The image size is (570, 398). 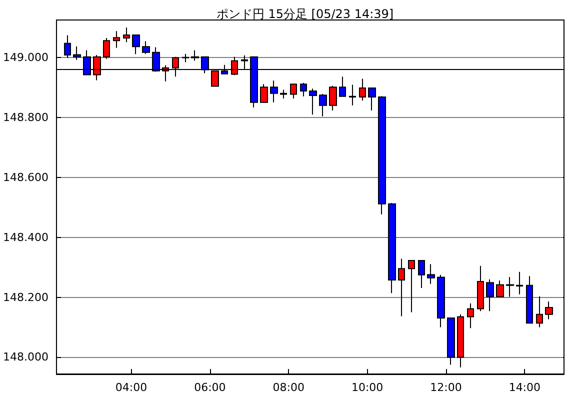 What do you see at coordinates (210, 387) in the screenshot?
I see `x-tick-label: 06:00` at bounding box center [210, 387].